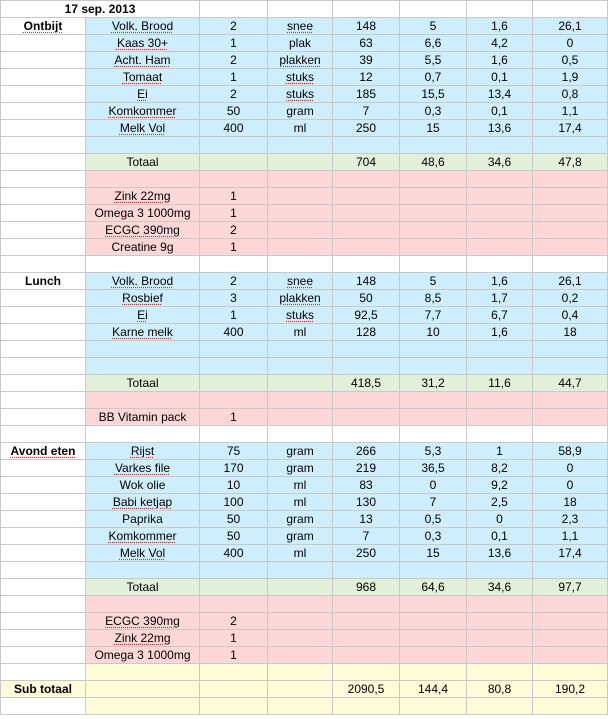 This screenshot has height=719, width=608. What do you see at coordinates (43, 26) in the screenshot?
I see `meal-label: Ontbijt` at bounding box center [43, 26].